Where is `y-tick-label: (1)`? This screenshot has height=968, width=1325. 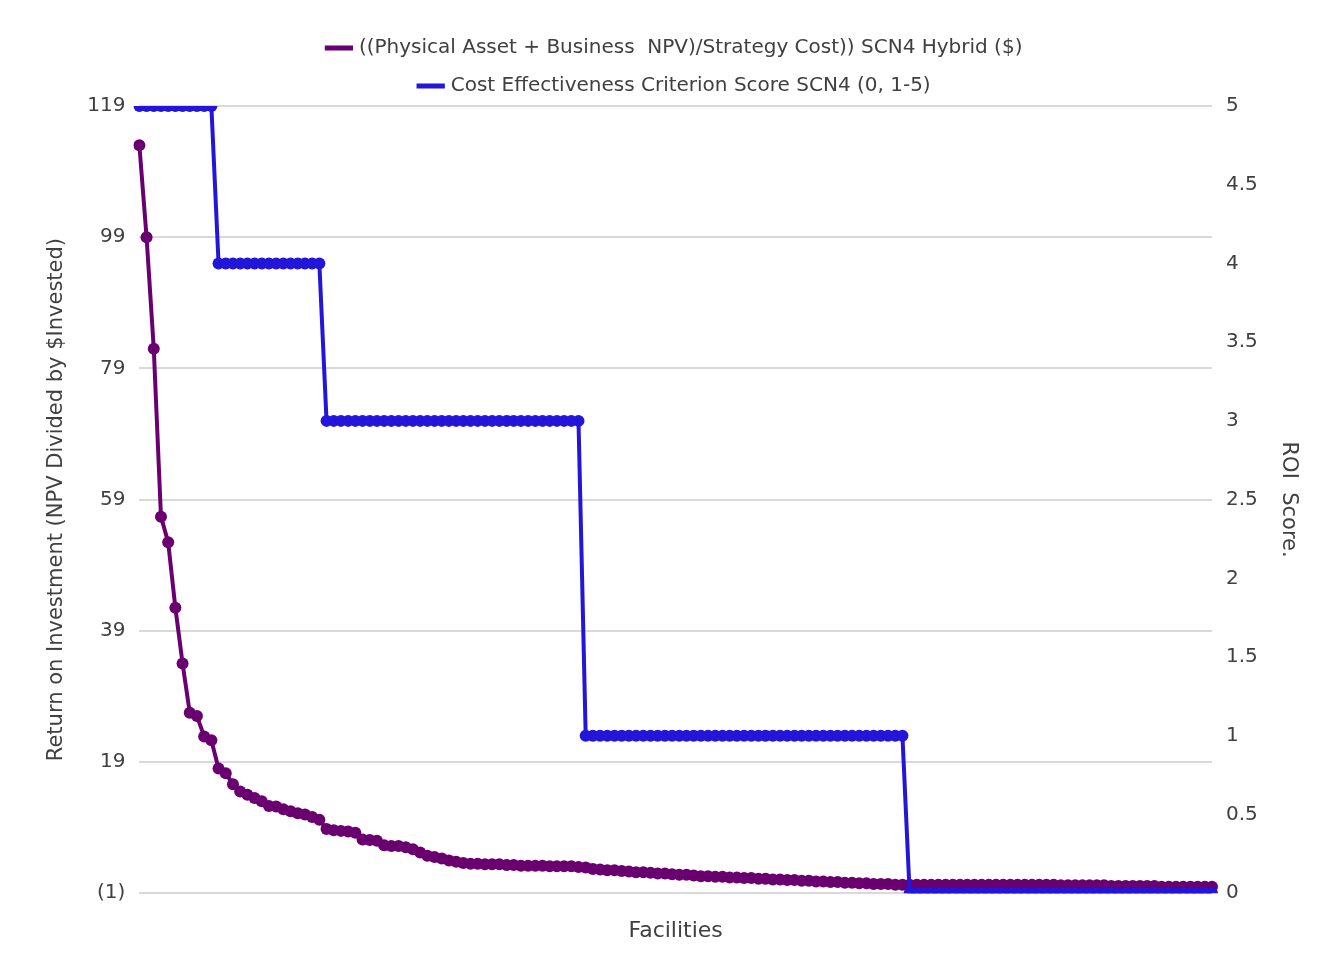 y-tick-label: (1) is located at coordinates (111, 891).